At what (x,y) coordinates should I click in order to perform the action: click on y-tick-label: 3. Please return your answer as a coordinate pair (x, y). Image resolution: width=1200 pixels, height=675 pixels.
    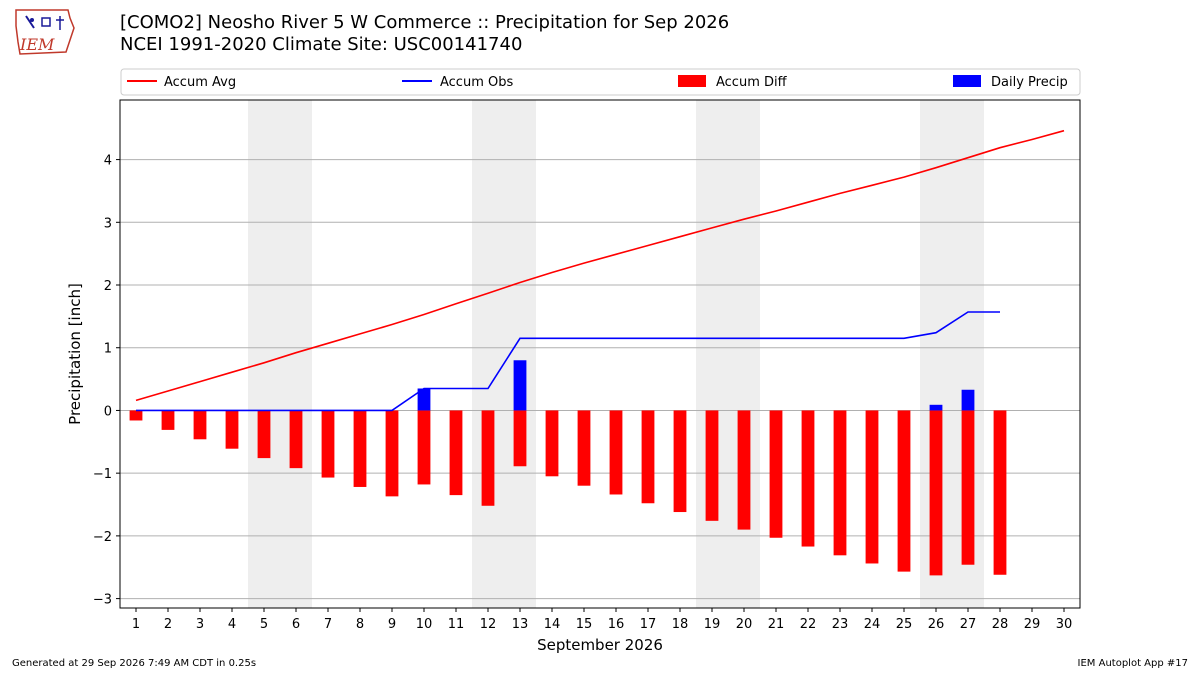
    Looking at the image, I should click on (108, 223).